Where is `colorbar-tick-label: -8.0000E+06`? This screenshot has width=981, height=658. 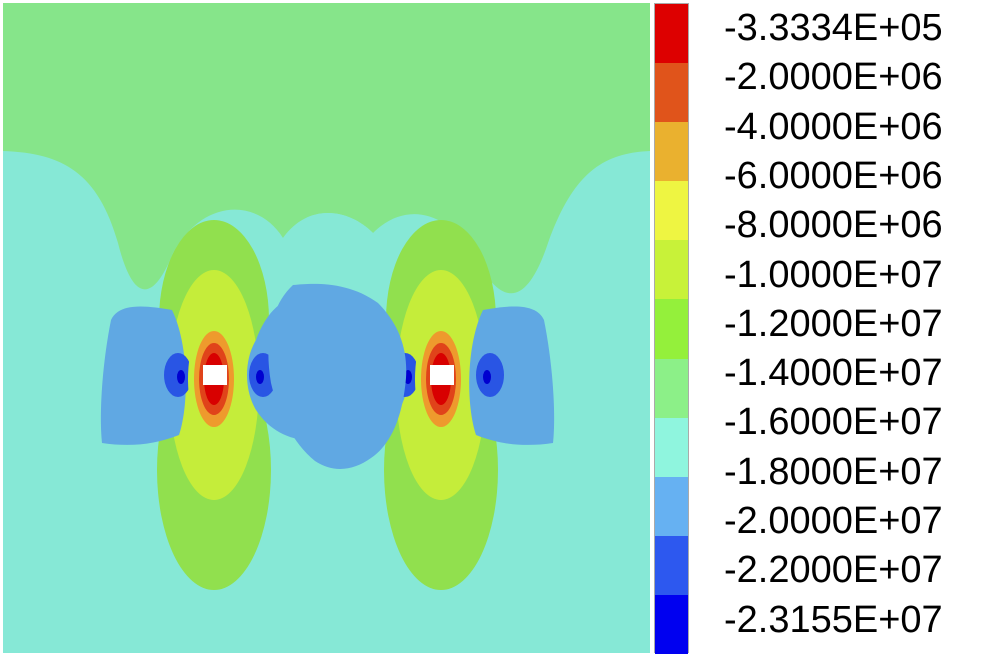 colorbar-tick-label: -8.0000E+06 is located at coordinates (833, 225).